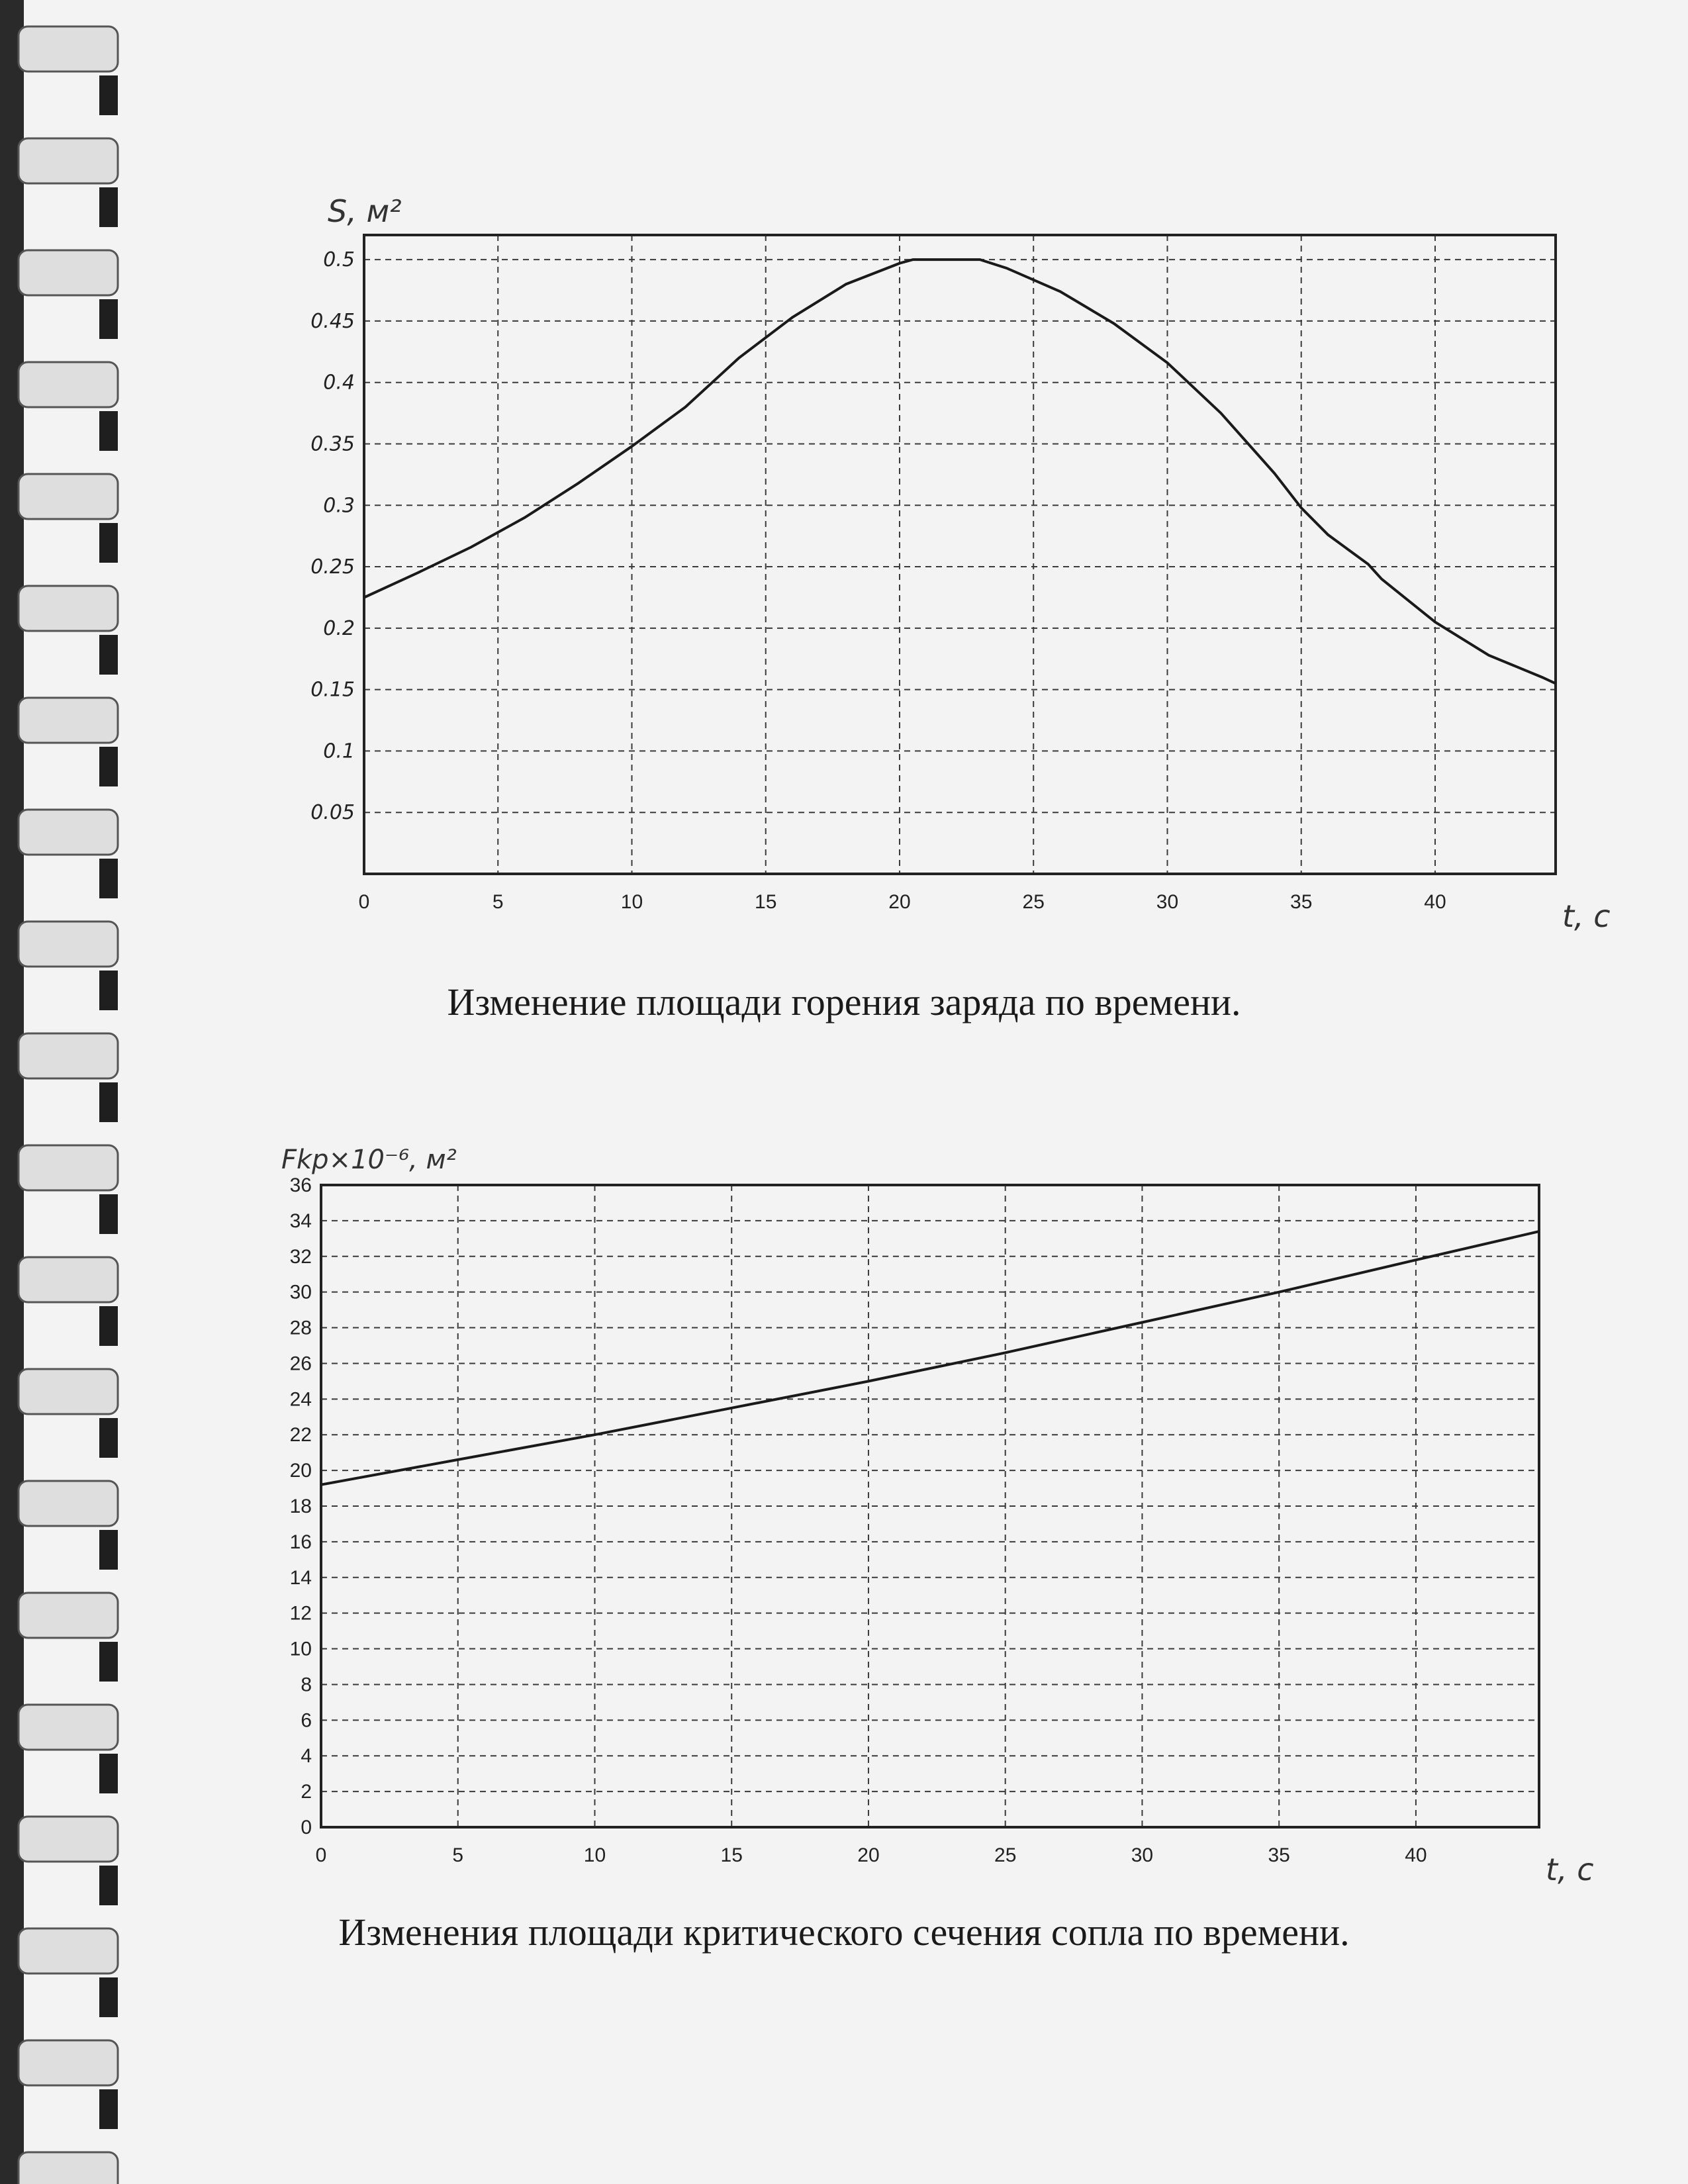  I want to click on chart2-ytick-label: 2, so click(306, 1792).